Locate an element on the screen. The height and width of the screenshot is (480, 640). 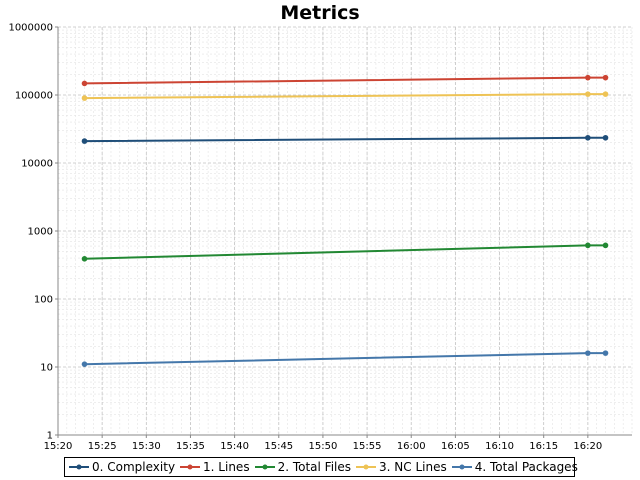
y-tick-label: 1000000 is located at coordinates (30, 28).